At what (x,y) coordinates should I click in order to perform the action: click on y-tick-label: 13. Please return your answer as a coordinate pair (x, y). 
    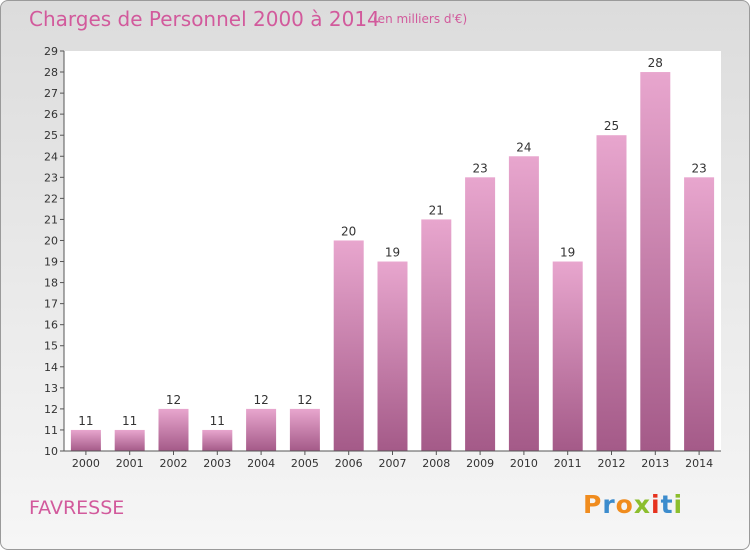
    Looking at the image, I should click on (51, 388).